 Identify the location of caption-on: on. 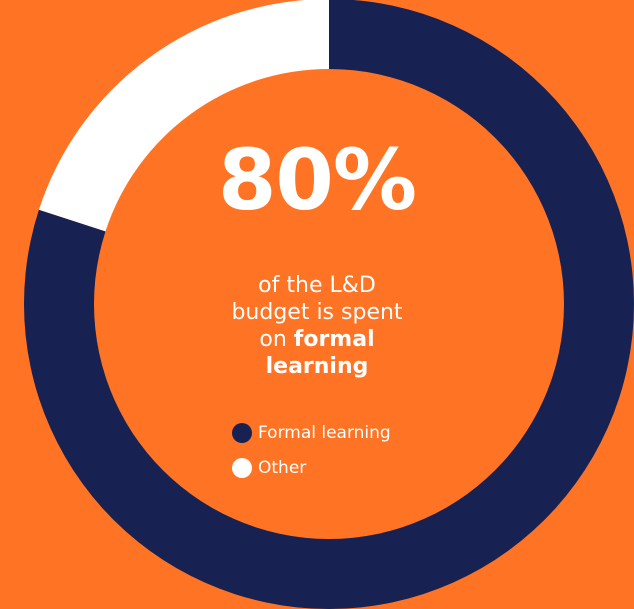
(273, 340).